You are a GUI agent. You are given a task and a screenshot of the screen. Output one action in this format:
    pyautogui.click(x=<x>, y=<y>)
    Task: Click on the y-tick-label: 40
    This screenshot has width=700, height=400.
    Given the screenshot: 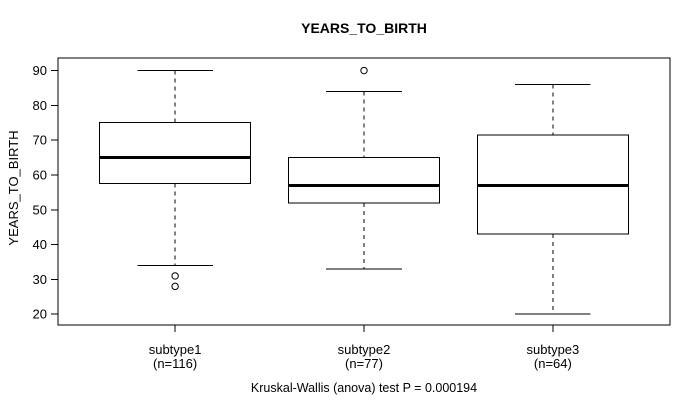 What is the action you would take?
    pyautogui.click(x=40, y=244)
    